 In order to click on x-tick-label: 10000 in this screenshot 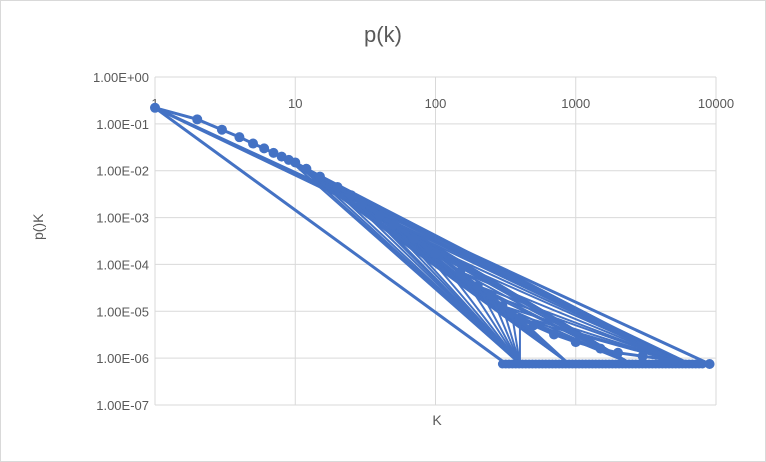, I will do `click(716, 103)`.